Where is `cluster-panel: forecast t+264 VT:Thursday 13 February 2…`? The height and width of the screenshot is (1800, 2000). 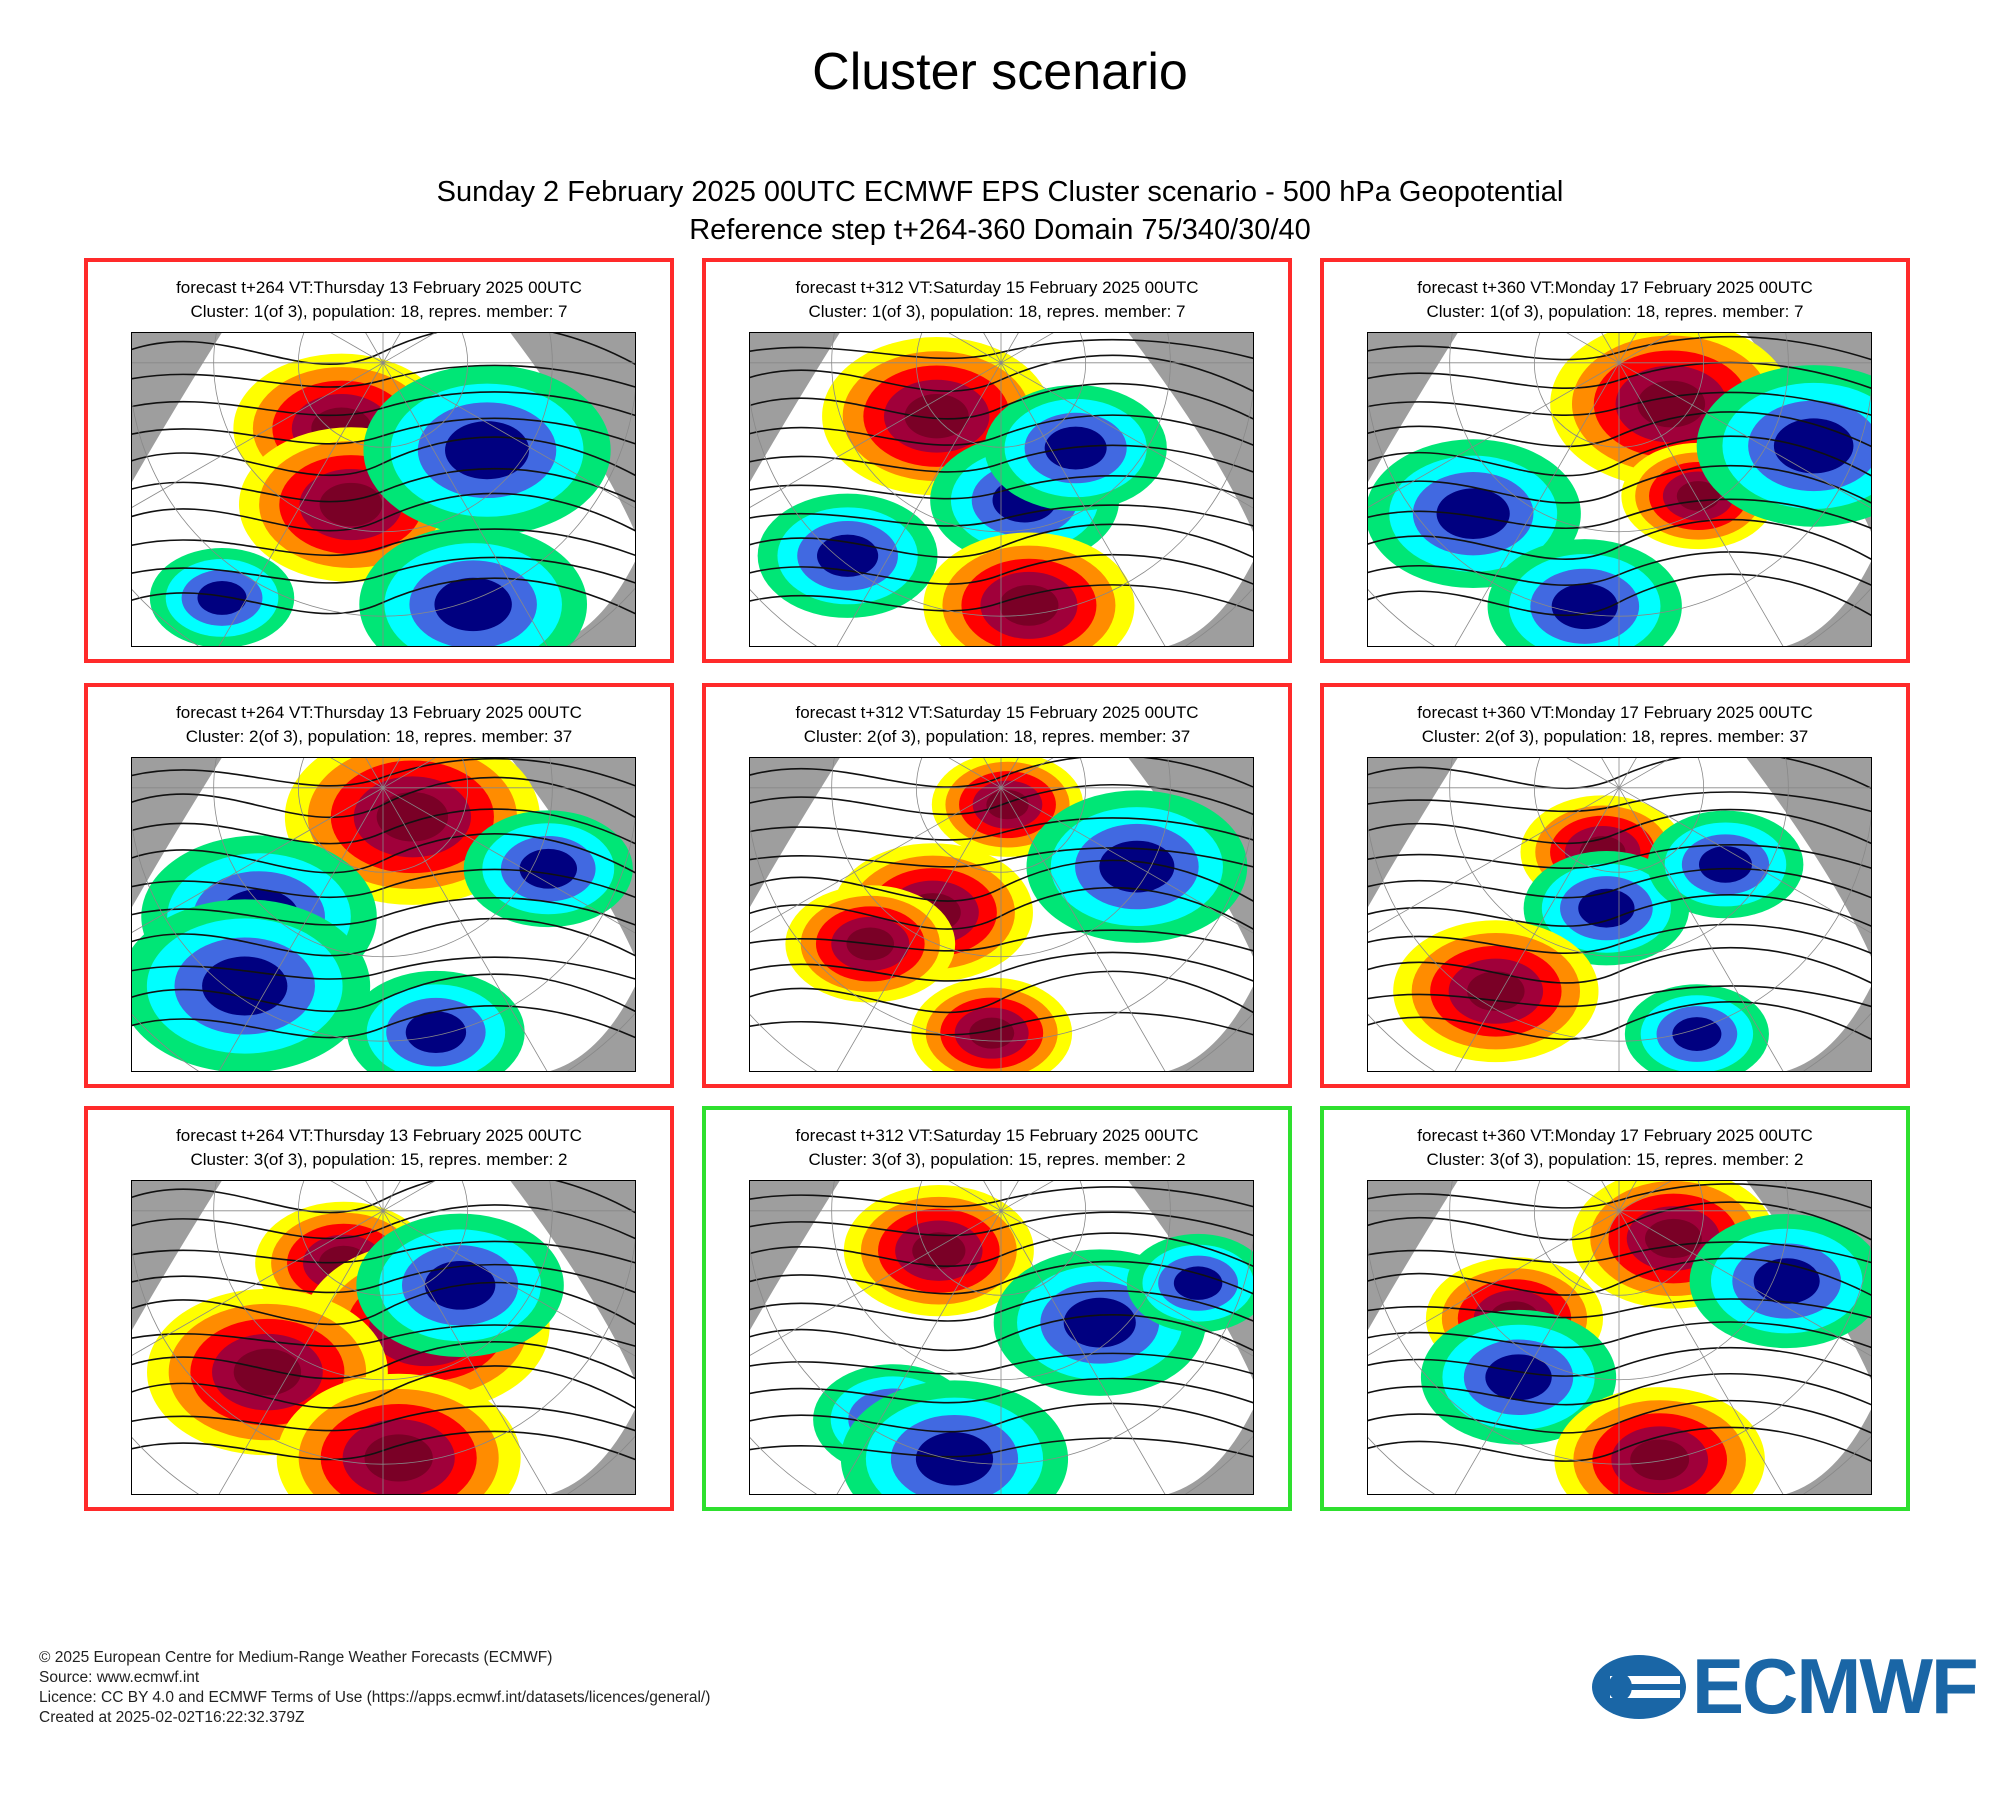
cluster-panel: forecast t+264 VT:Thursday 13 February 2… is located at coordinates (379, 885).